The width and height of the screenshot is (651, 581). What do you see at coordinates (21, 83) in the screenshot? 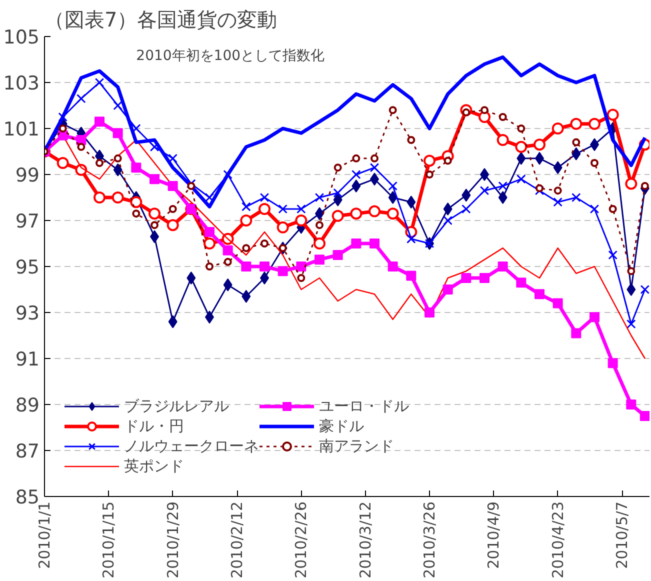
I see `y-tick-label: 103` at bounding box center [21, 83].